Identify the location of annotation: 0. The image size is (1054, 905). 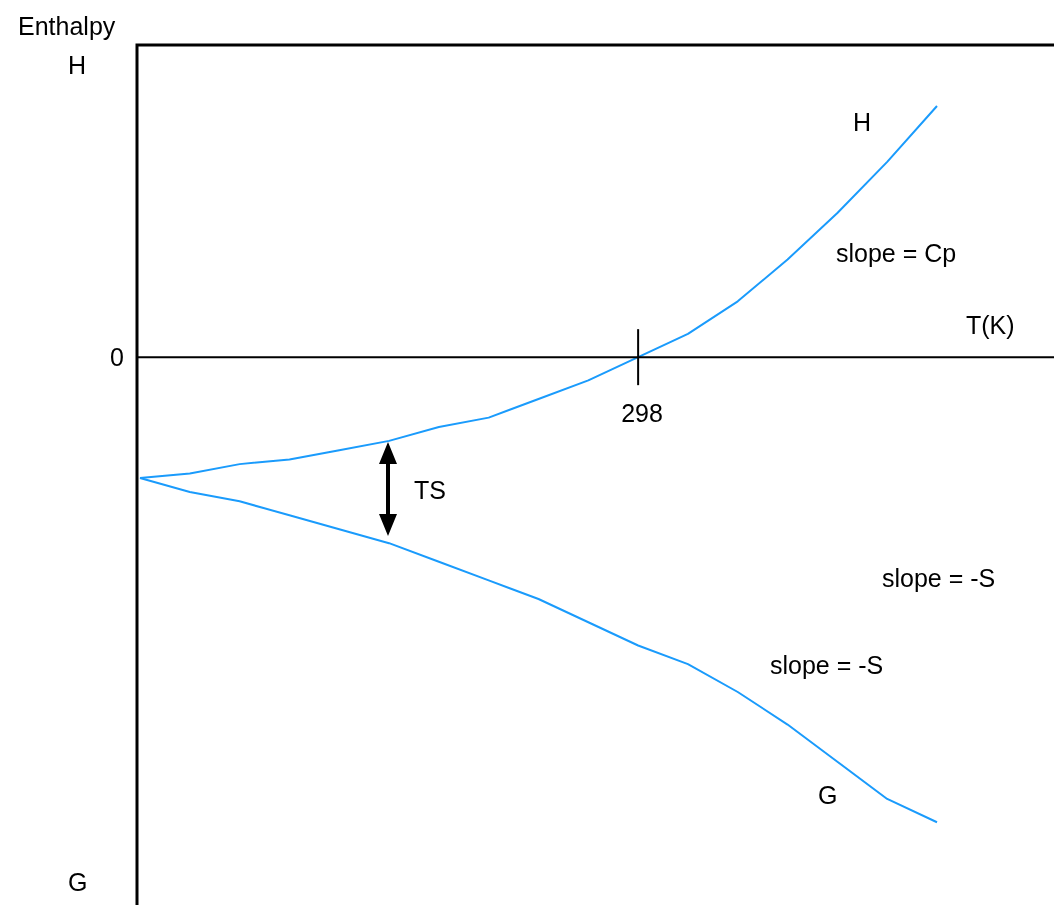
(117, 357).